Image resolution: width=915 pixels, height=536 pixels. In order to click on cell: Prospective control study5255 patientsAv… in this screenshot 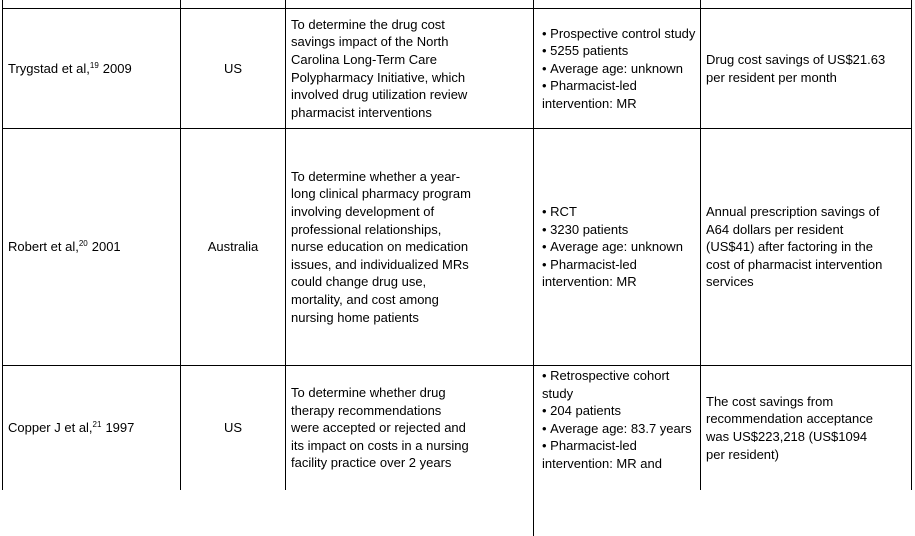, I will do `click(616, 68)`.